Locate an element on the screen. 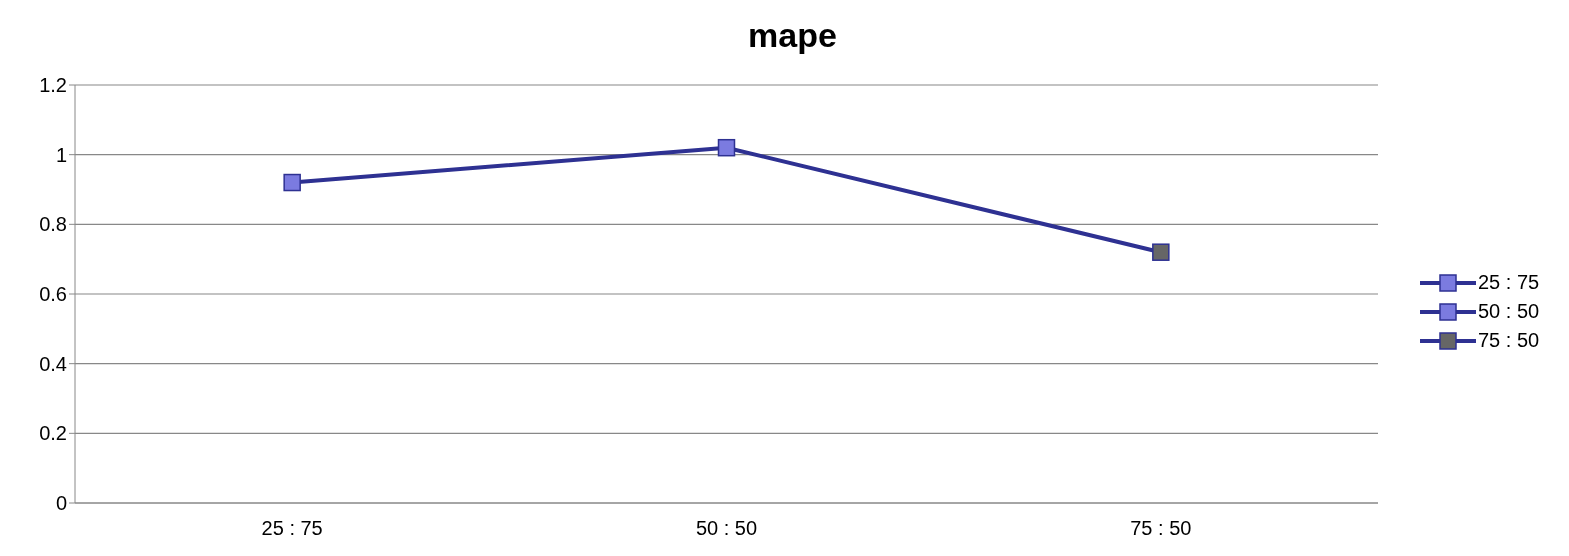 The image size is (1569, 556). y-tick-label: 1.2 is located at coordinates (53, 85).